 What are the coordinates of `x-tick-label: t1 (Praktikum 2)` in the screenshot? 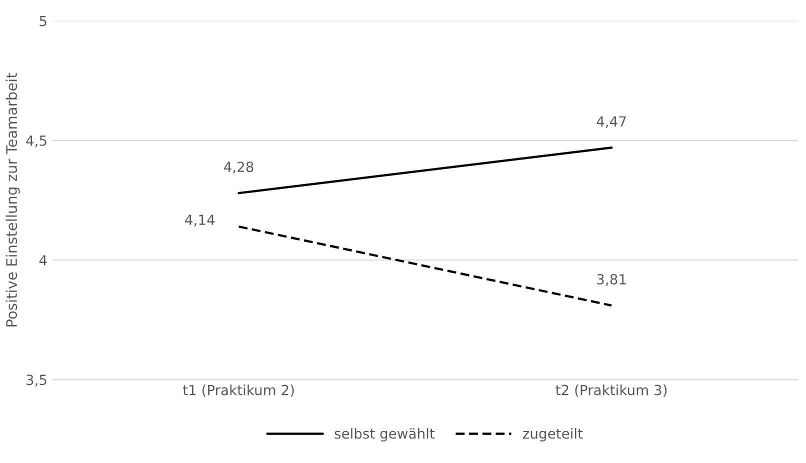 It's located at (238, 390).